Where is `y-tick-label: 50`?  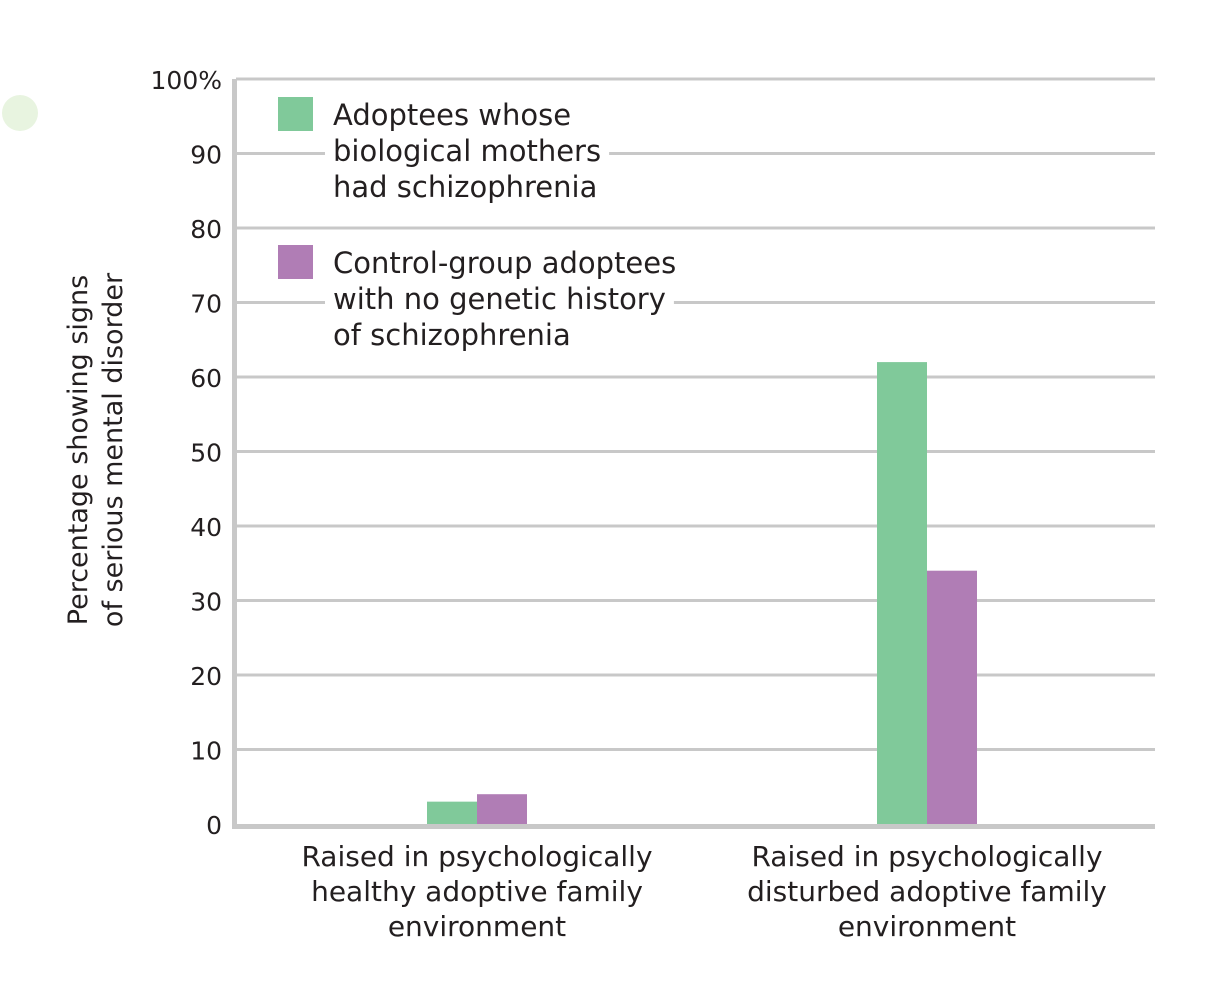 y-tick-label: 50 is located at coordinates (206, 453).